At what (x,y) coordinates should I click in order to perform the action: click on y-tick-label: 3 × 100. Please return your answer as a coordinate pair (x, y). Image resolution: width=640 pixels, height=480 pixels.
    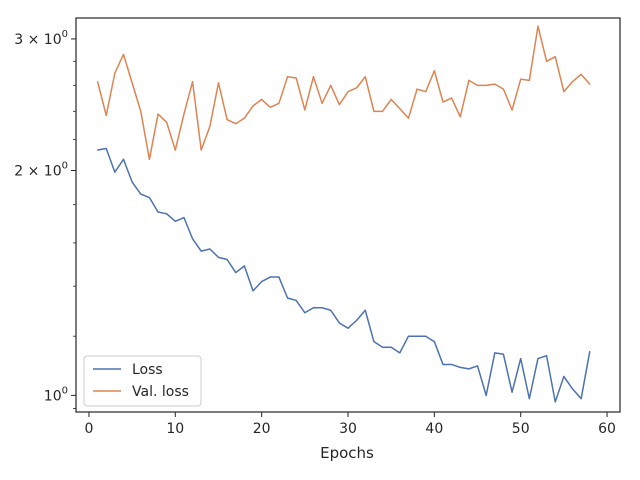
    Looking at the image, I should click on (41, 38).